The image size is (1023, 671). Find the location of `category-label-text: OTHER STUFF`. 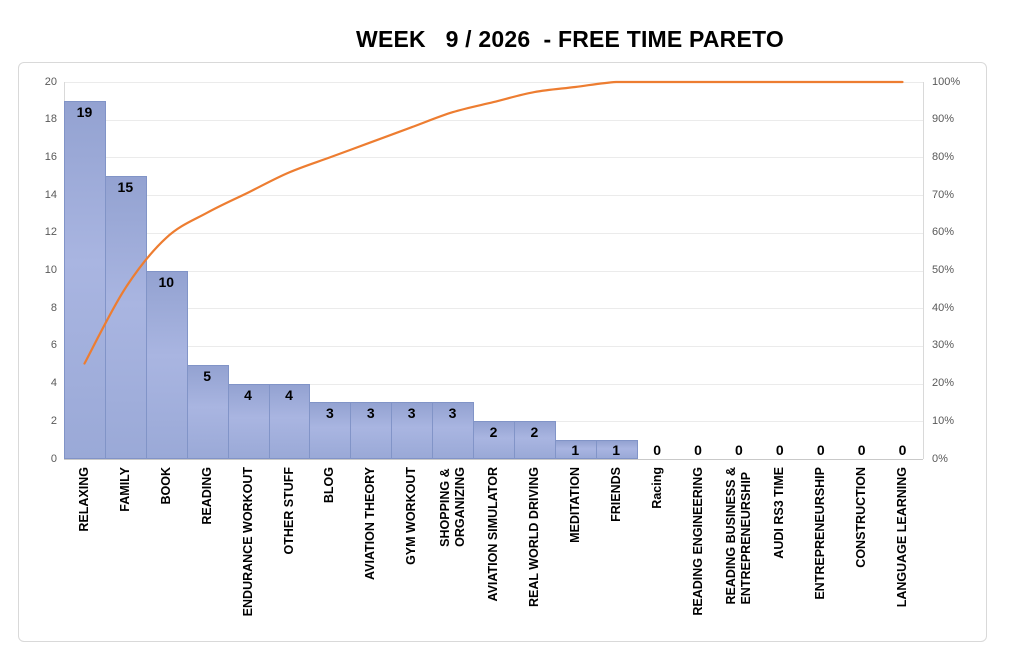

category-label-text: OTHER STUFF is located at coordinates (288, 511).